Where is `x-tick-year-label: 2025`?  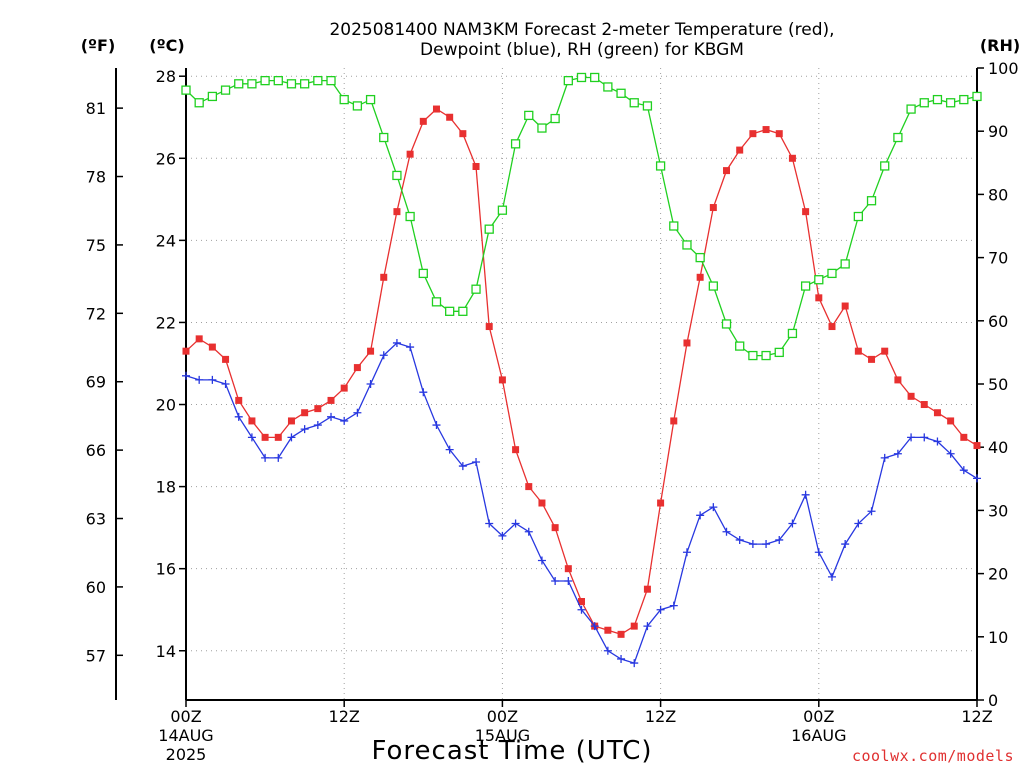 x-tick-year-label: 2025 is located at coordinates (186, 754).